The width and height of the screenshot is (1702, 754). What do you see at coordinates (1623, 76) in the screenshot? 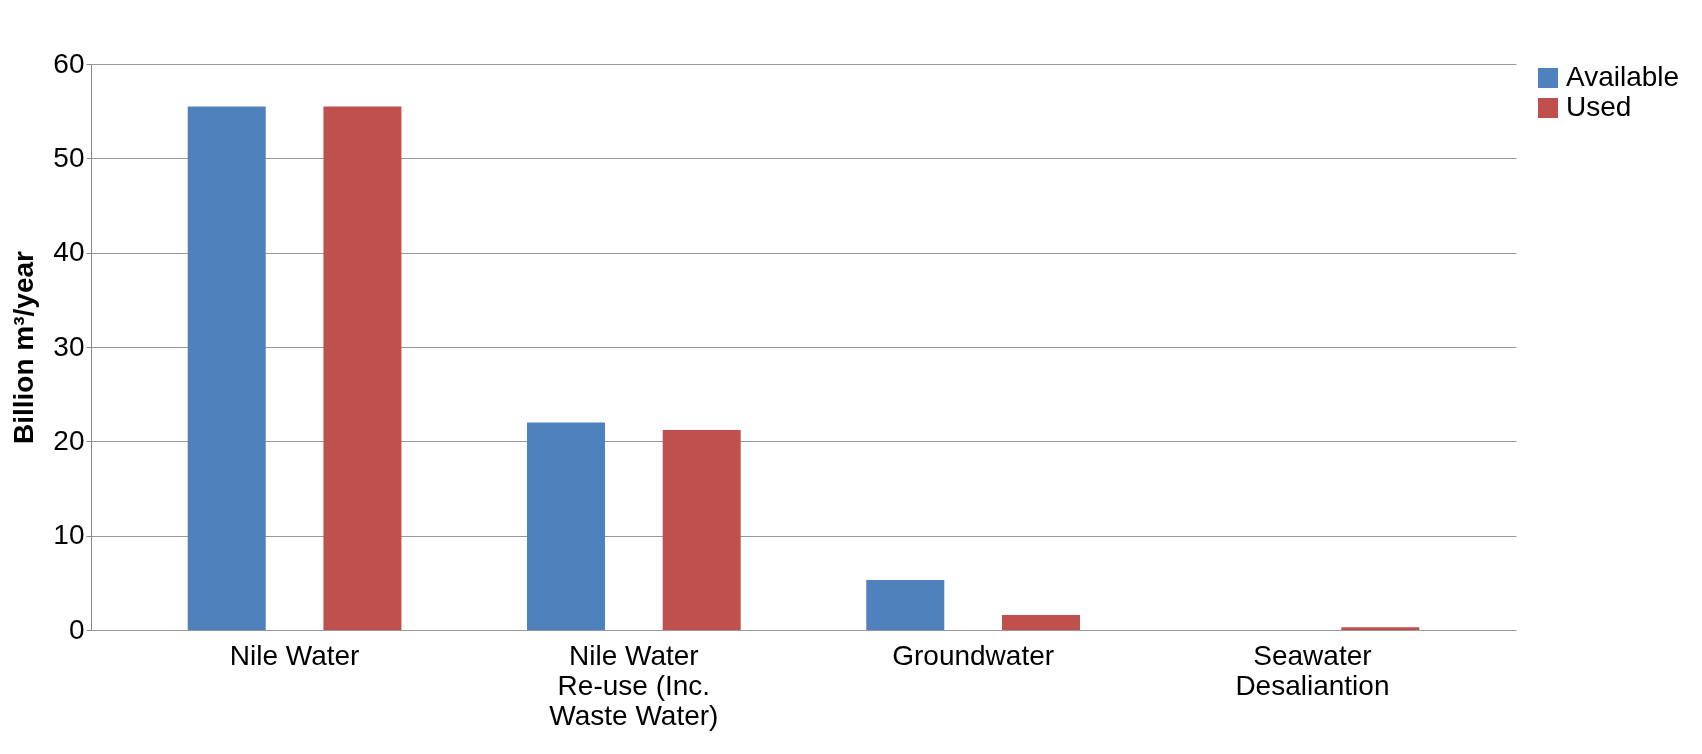
I see `legend-label: Available` at bounding box center [1623, 76].